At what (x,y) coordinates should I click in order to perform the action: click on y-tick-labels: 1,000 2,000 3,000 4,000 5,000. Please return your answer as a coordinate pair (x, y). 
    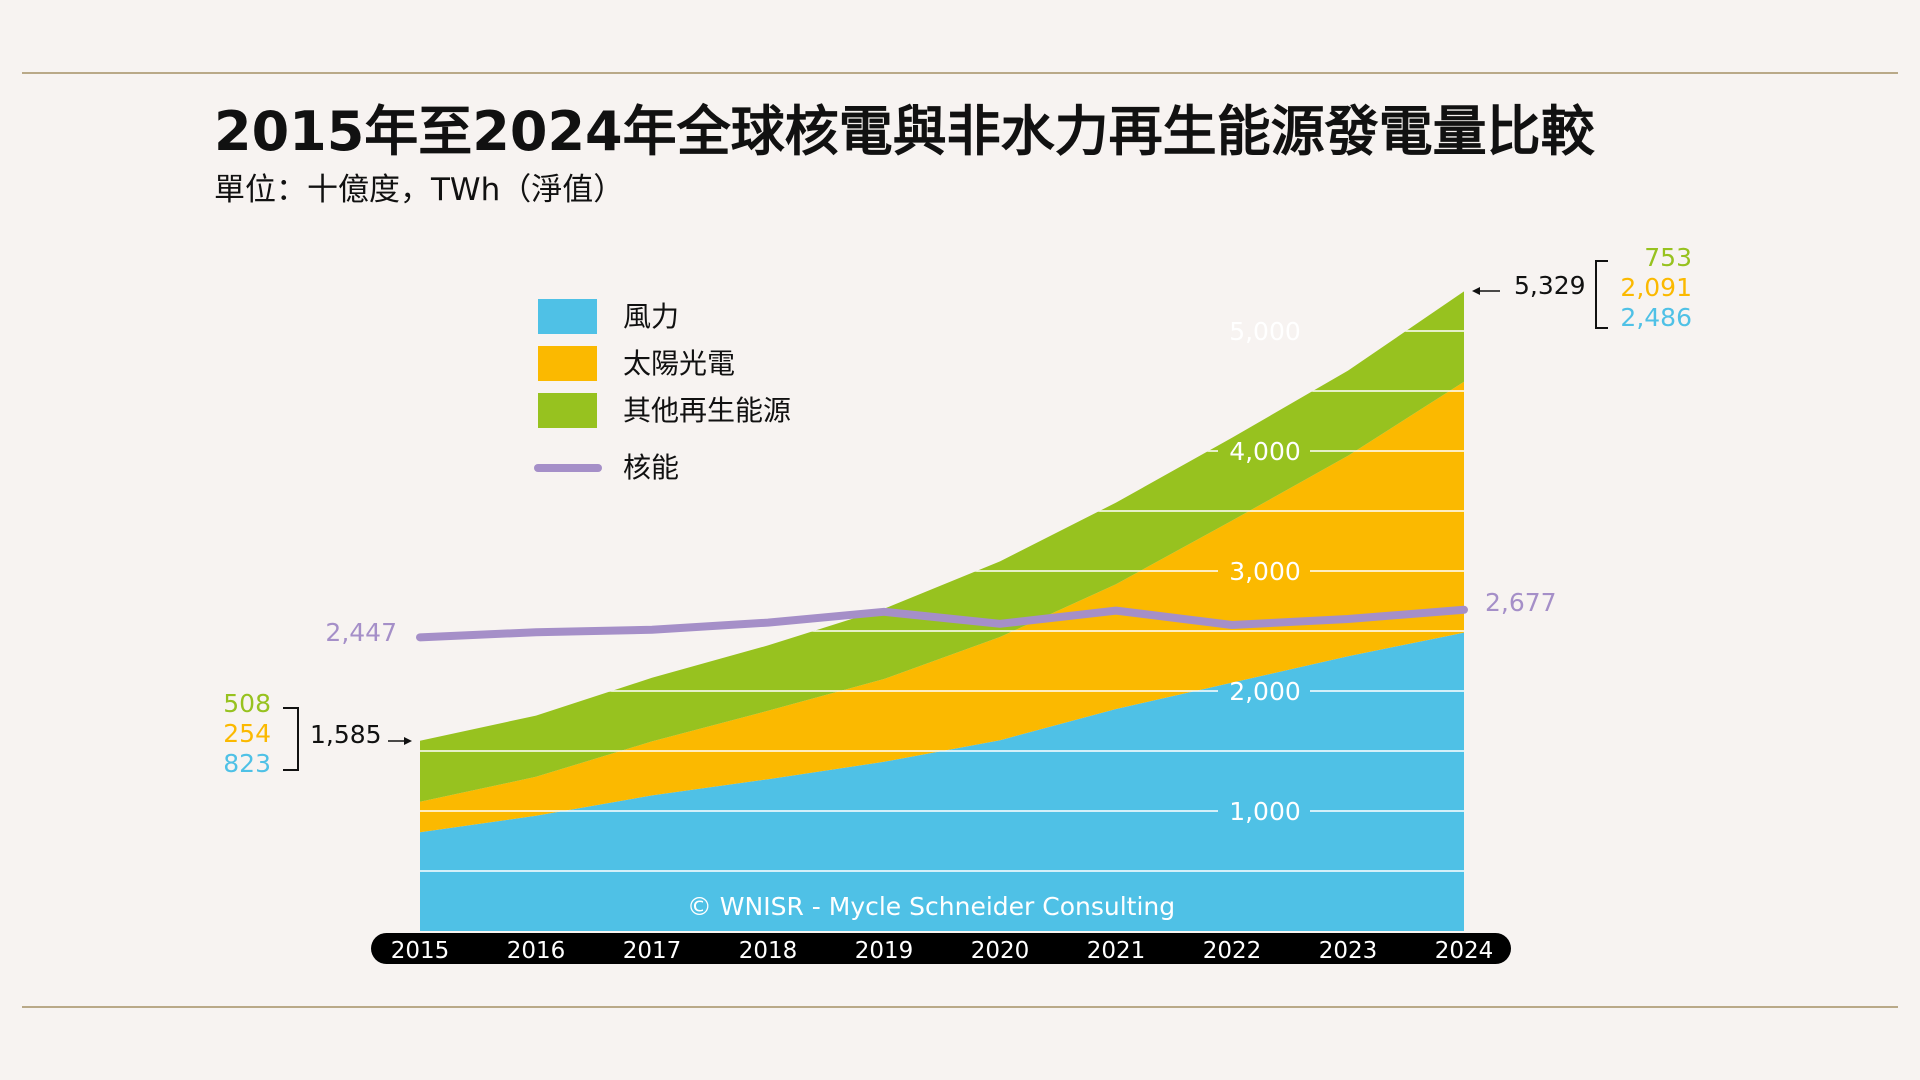
    Looking at the image, I should click on (1265, 571).